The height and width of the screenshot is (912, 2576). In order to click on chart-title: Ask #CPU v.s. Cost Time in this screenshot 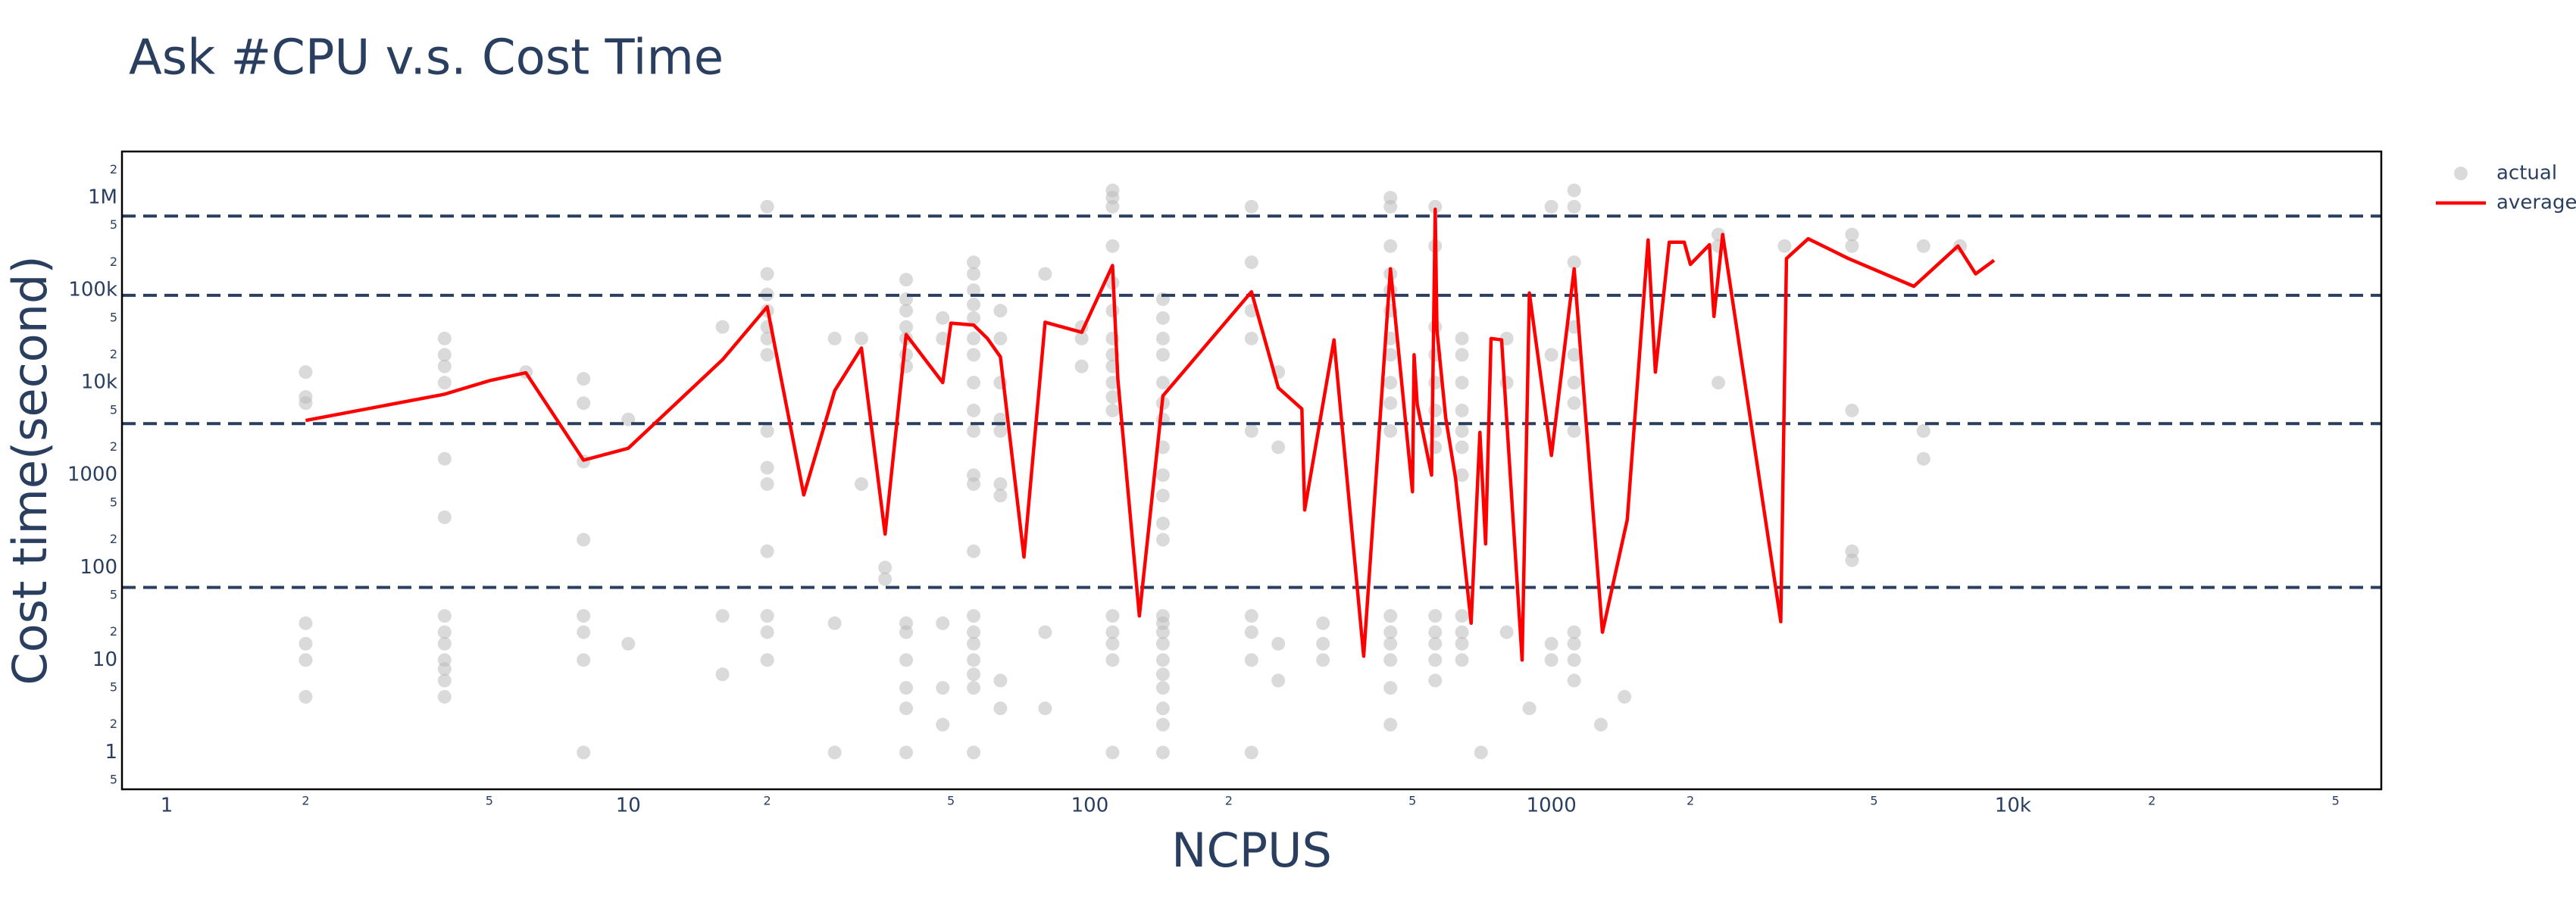, I will do `click(426, 58)`.